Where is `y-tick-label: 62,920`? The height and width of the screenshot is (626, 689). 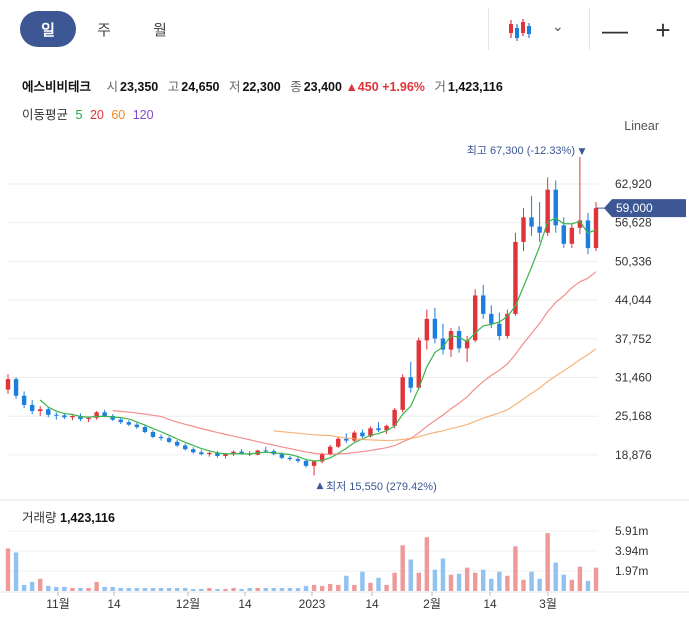 y-tick-label: 62,920 is located at coordinates (633, 184).